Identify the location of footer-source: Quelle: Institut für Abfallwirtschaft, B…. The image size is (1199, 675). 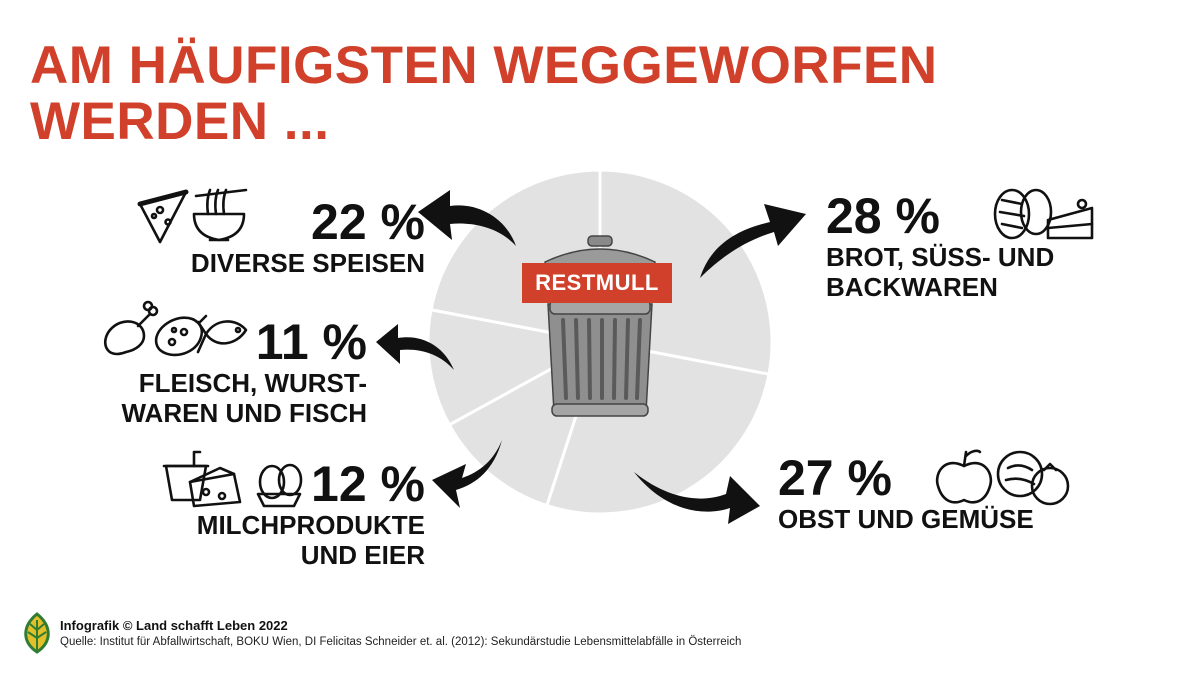
(401, 642).